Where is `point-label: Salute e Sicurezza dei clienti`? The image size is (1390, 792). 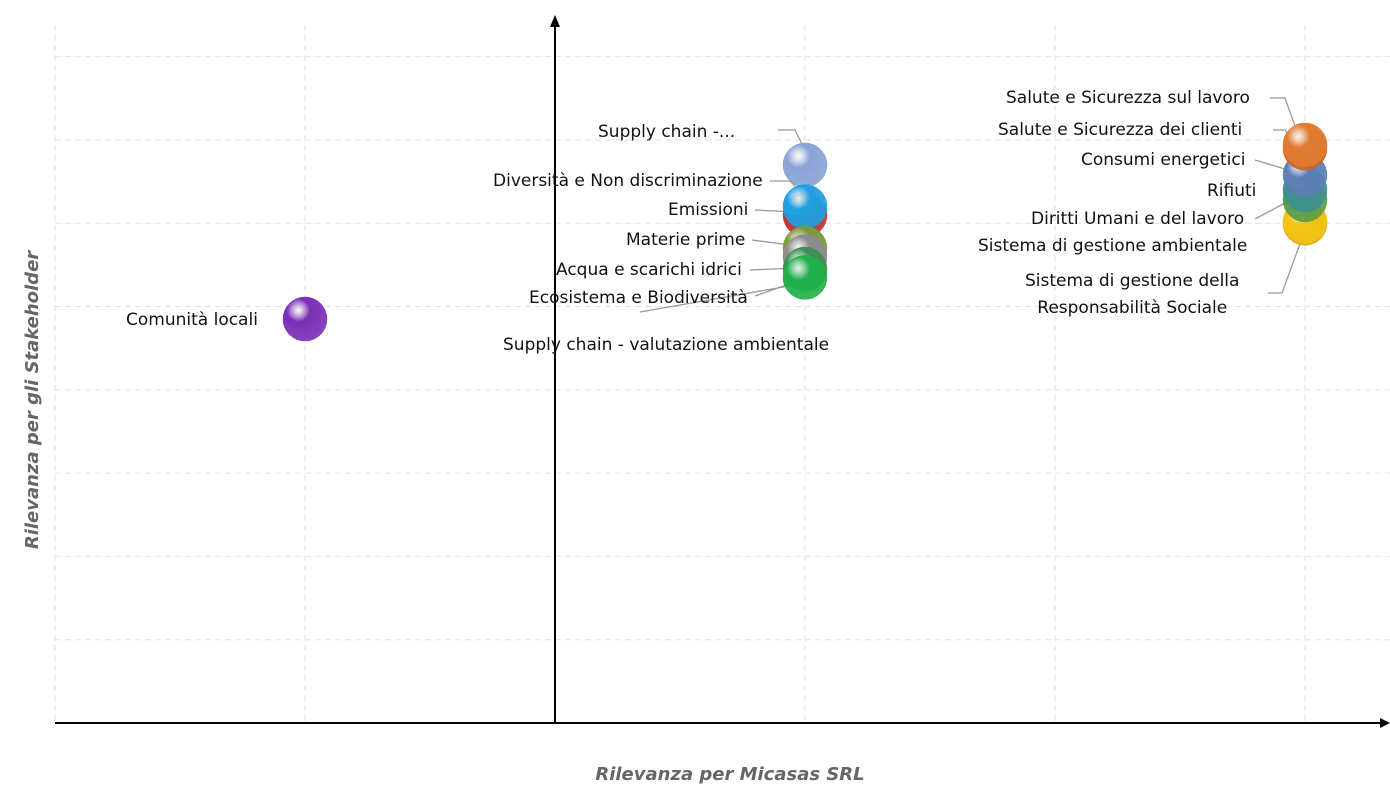 point-label: Salute e Sicurezza dei clienti is located at coordinates (1120, 129).